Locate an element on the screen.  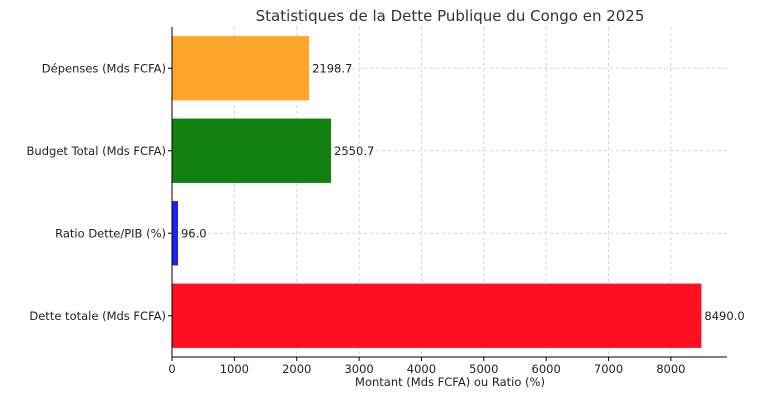
data-label: 2198.7 is located at coordinates (332, 68).